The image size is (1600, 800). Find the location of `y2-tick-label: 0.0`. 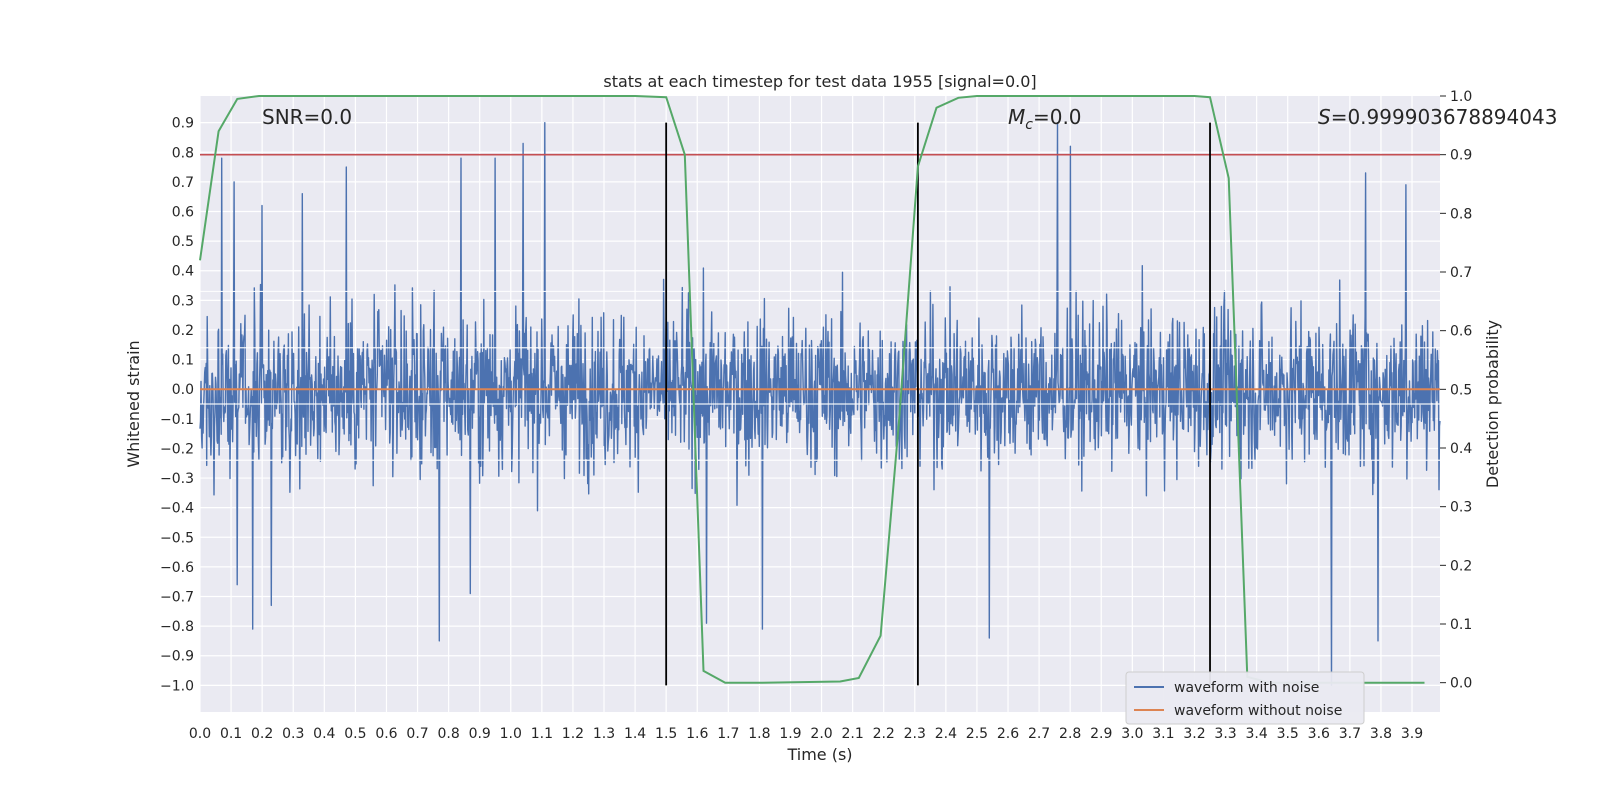

y2-tick-label: 0.0 is located at coordinates (1461, 684).